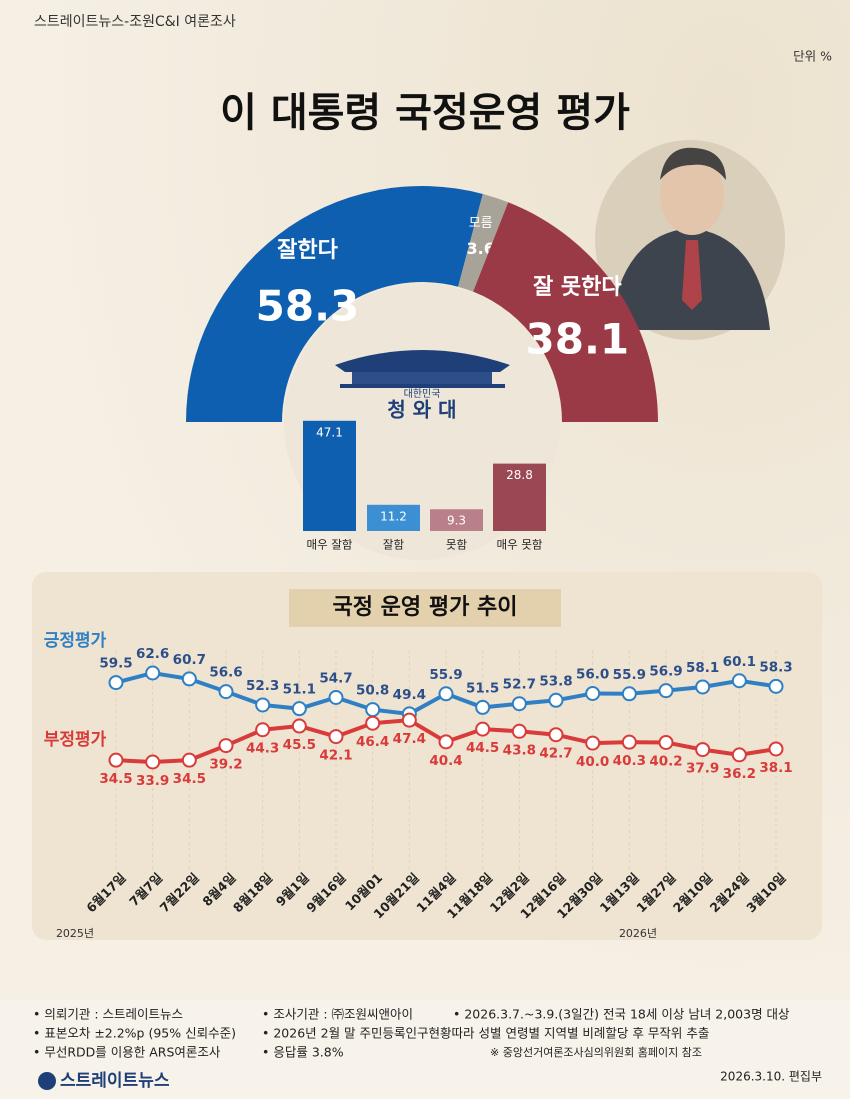  What do you see at coordinates (457, 545) in the screenshot?
I see `bar-category: 못함` at bounding box center [457, 545].